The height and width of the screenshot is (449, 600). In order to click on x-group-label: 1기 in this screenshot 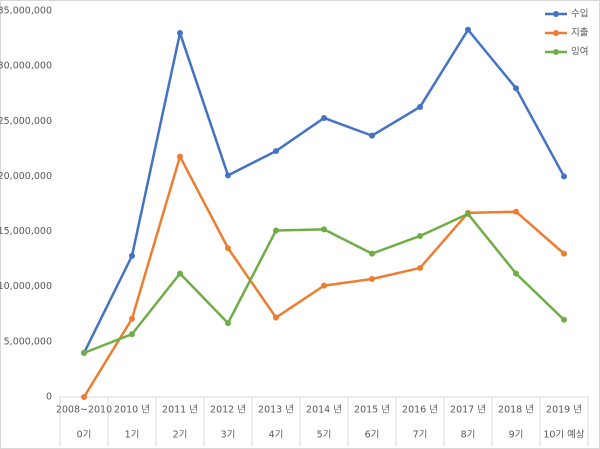, I will do `click(132, 435)`.